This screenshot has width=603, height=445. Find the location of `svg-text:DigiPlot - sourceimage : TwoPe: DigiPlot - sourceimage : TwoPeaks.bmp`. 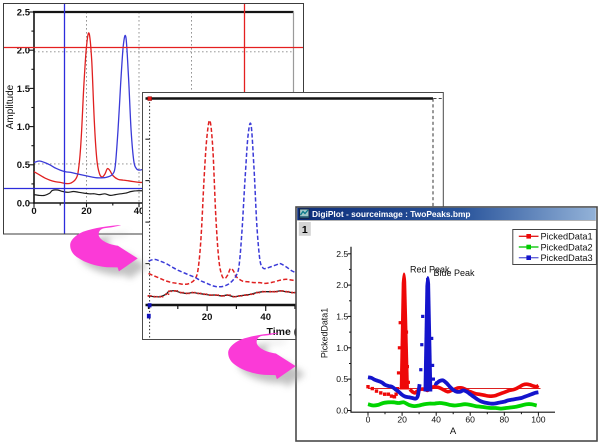

svg-text:DigiPlot - sourceimage : TwoPe: DigiPlot - sourceimage : TwoPeaks.bmp is located at coordinates (391, 214).